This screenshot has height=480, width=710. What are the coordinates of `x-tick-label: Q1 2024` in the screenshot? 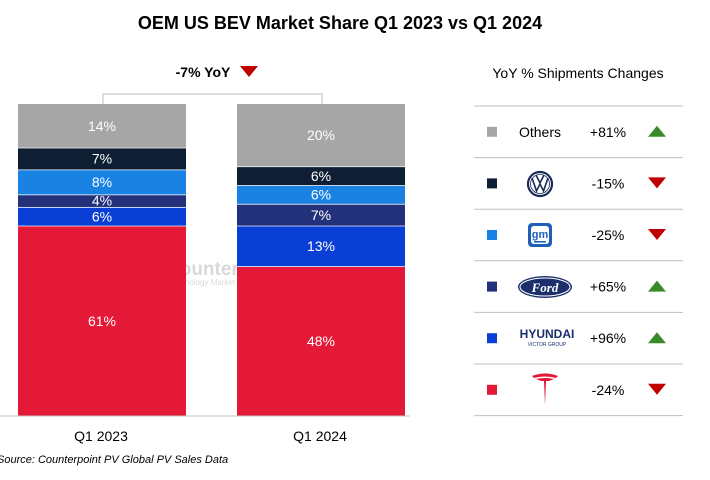 It's located at (320, 436).